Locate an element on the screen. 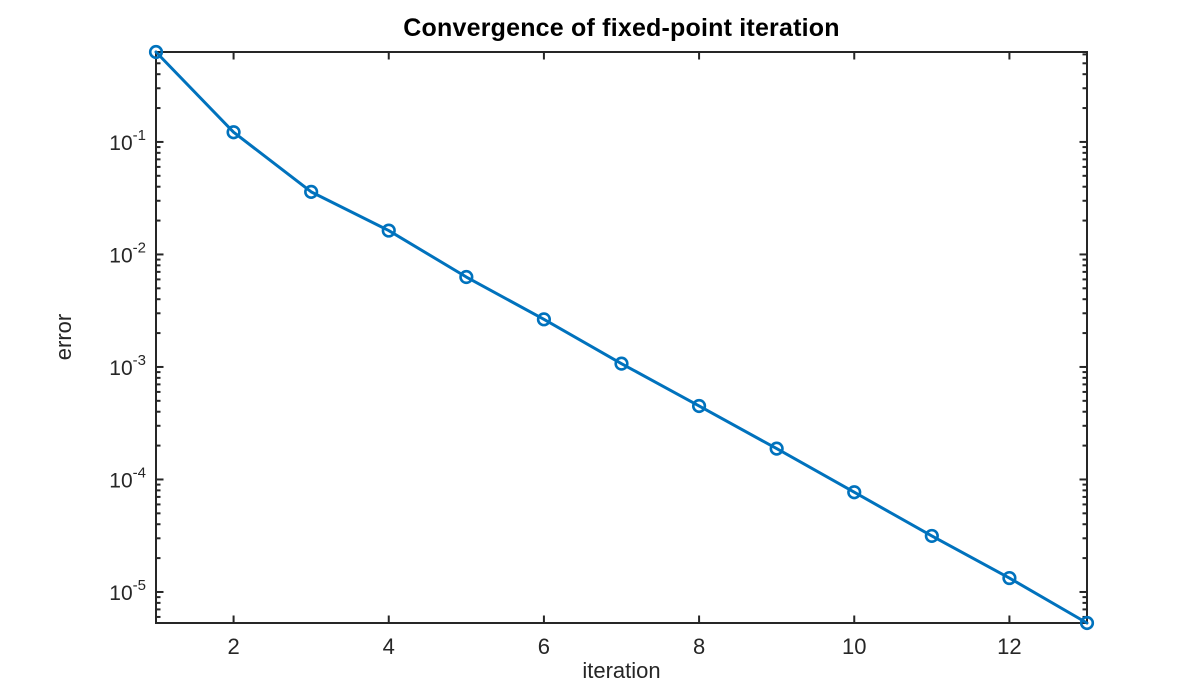 The image size is (1200, 700). x-tick-label: 4 is located at coordinates (389, 646).